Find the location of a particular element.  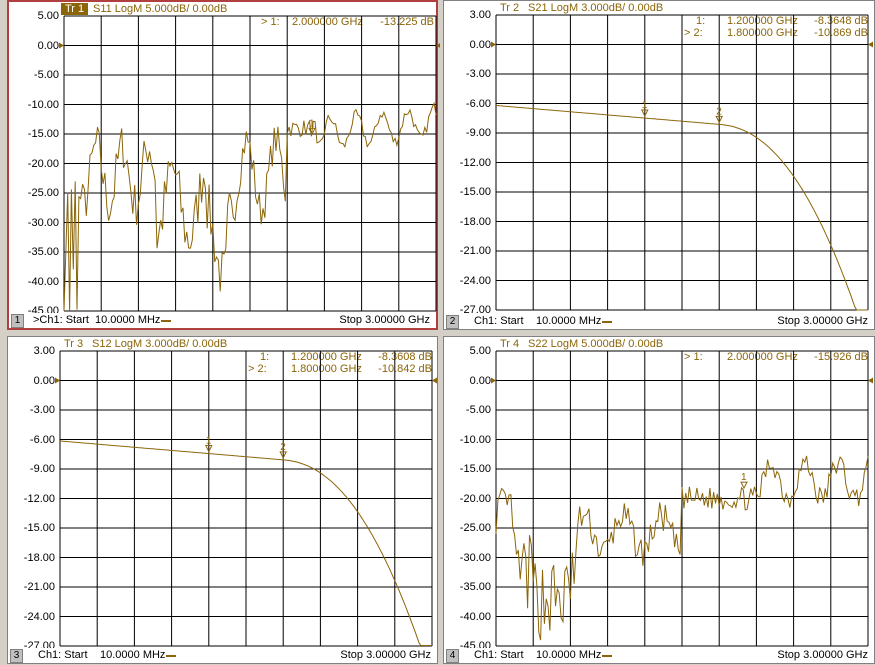

trace-tag: Tr 4 is located at coordinates (510, 344).